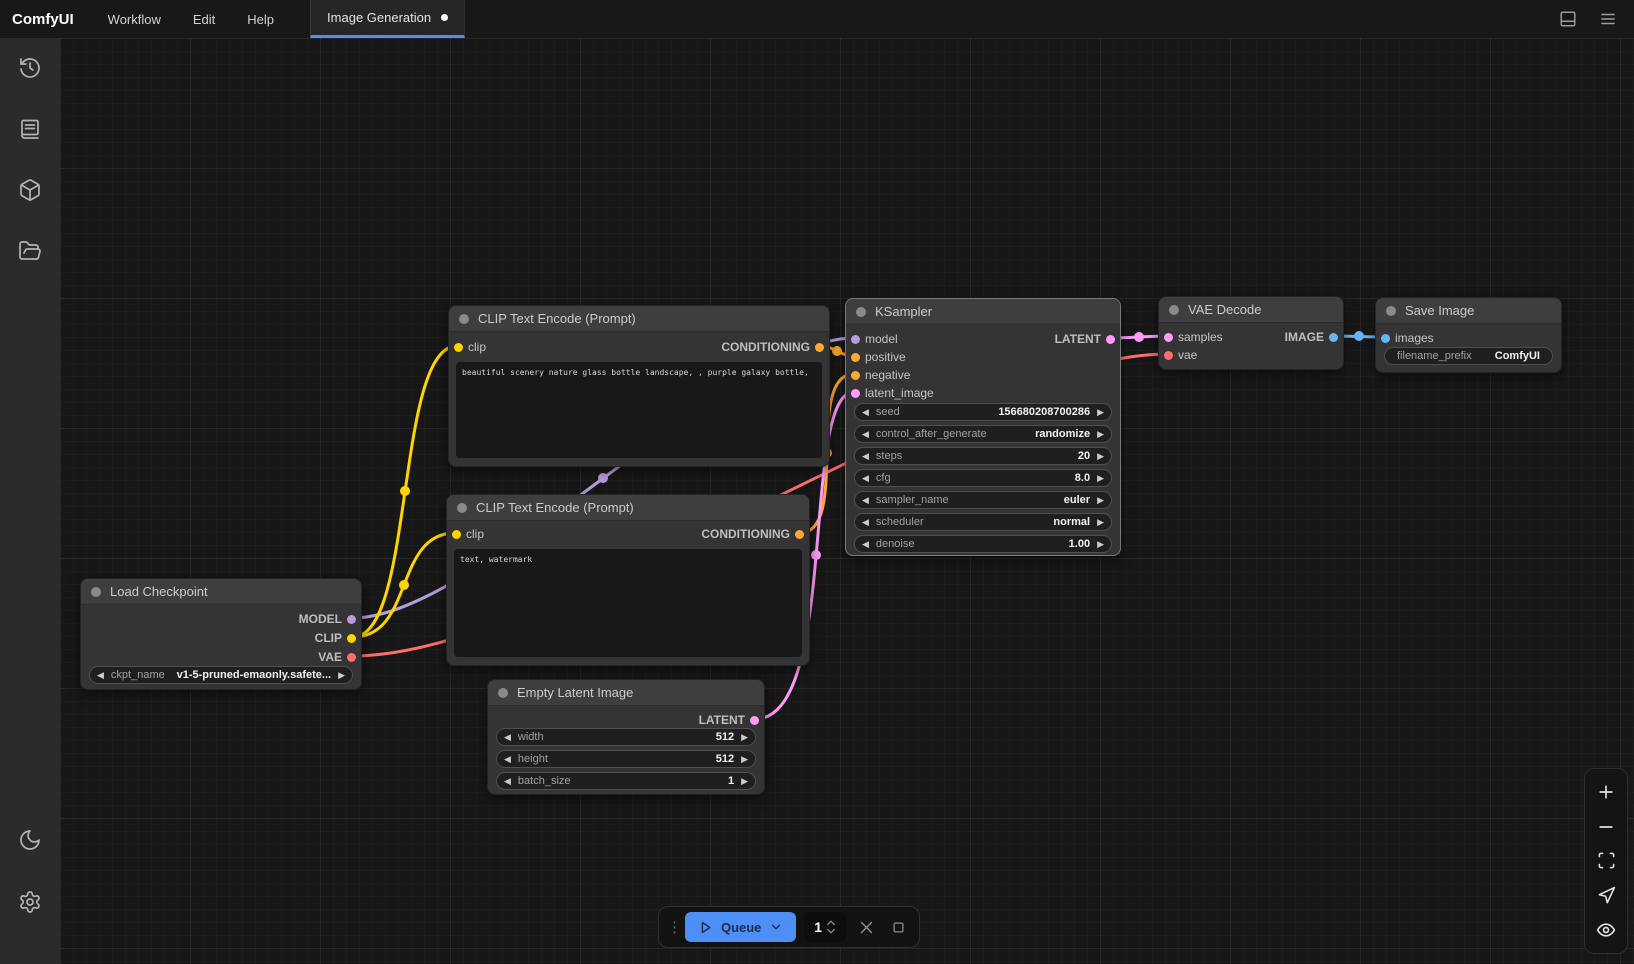 This screenshot has height=964, width=1634. What do you see at coordinates (1606, 792) in the screenshot?
I see `zoom-in-icon` at bounding box center [1606, 792].